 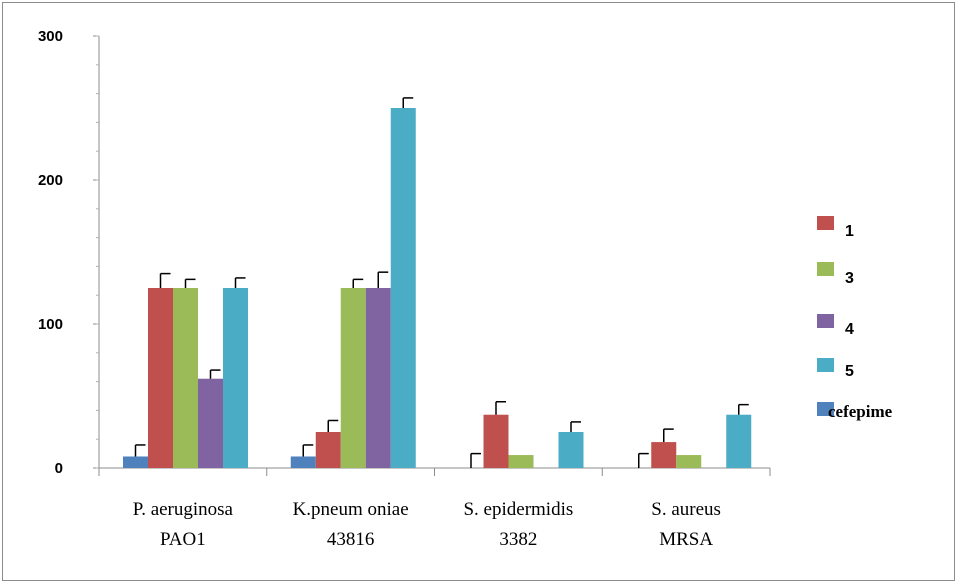 What do you see at coordinates (860, 411) in the screenshot?
I see `legend-label-cefepime: cefepime` at bounding box center [860, 411].